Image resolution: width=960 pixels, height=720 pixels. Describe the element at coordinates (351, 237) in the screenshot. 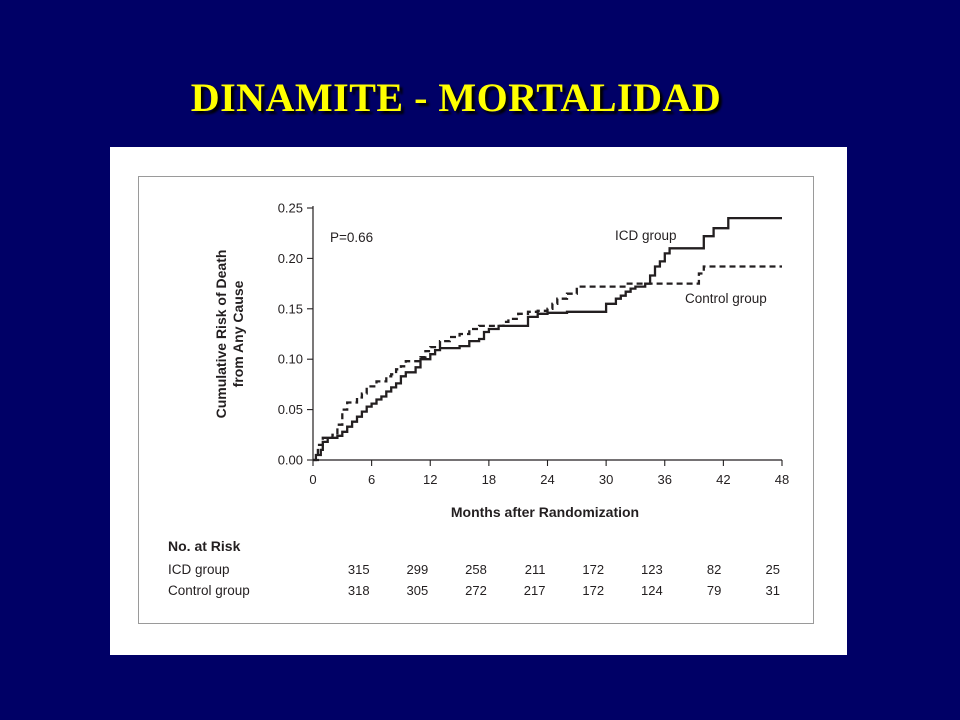

I see `p-value-label: P=0.66` at that location.